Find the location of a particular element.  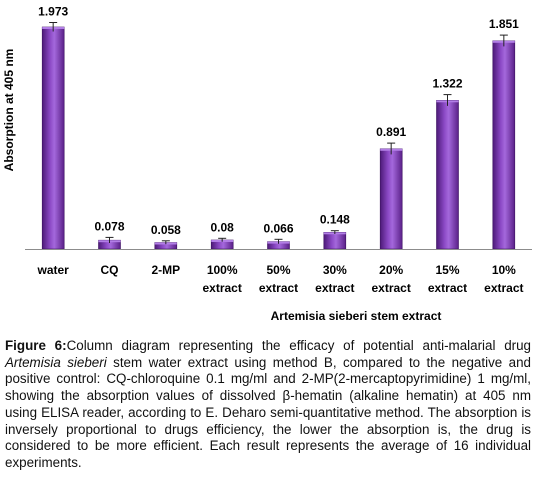

value-label: 0.148 is located at coordinates (335, 220).